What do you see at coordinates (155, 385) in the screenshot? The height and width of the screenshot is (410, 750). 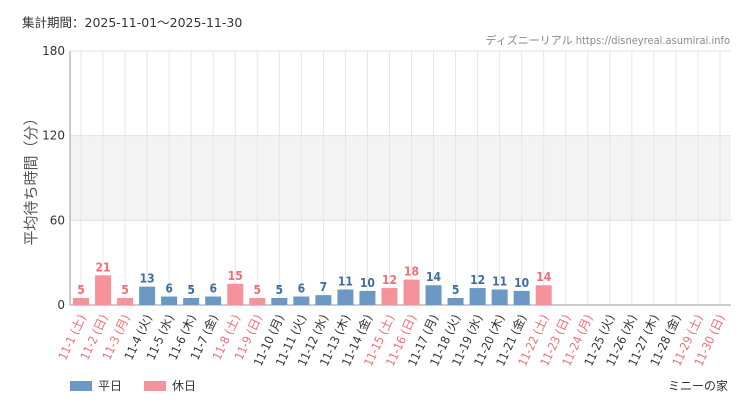 I see `legend-holiday-swatch` at bounding box center [155, 385].